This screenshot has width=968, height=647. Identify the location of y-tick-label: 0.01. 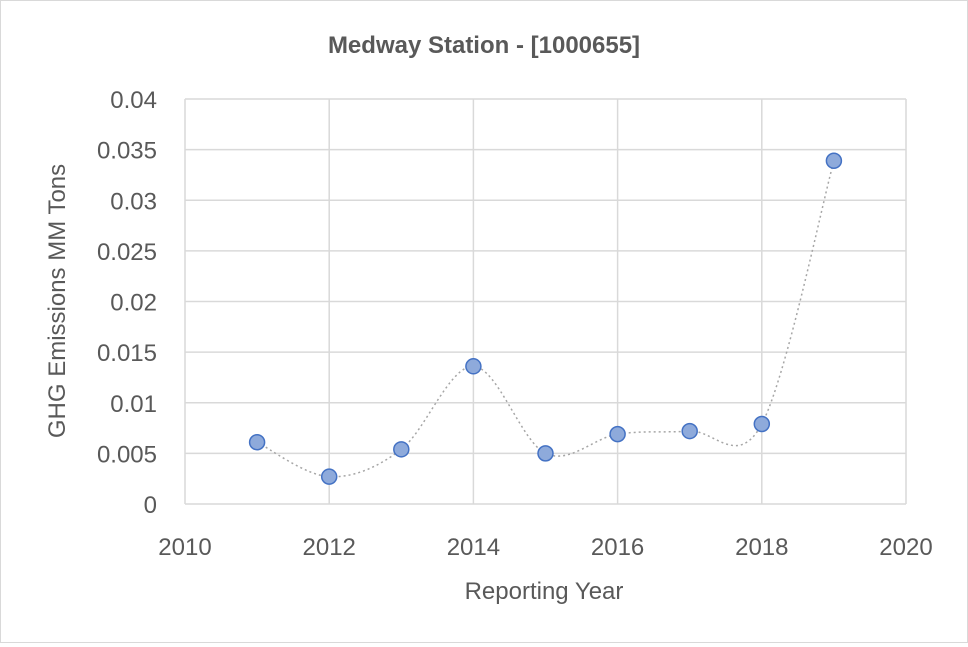
(133, 404).